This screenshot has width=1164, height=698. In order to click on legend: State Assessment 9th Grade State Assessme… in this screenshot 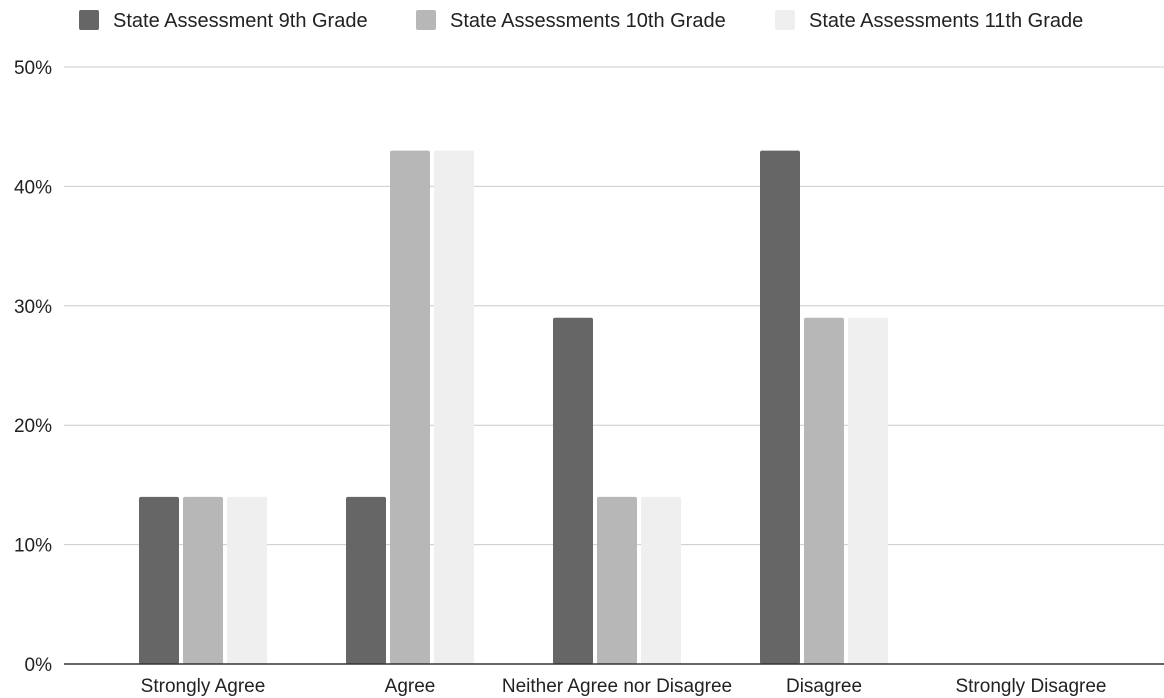, I will do `click(581, 21)`.